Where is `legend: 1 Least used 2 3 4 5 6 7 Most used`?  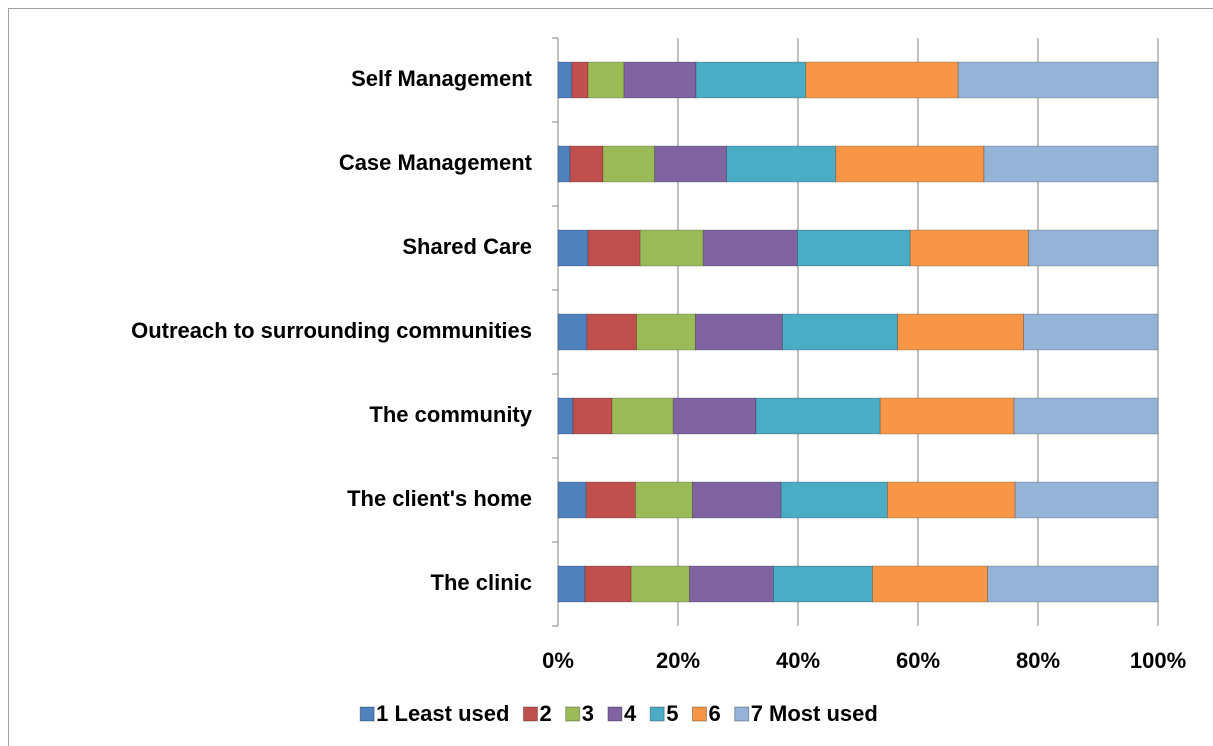 legend: 1 Least used 2 3 4 5 6 7 Most used is located at coordinates (618, 713).